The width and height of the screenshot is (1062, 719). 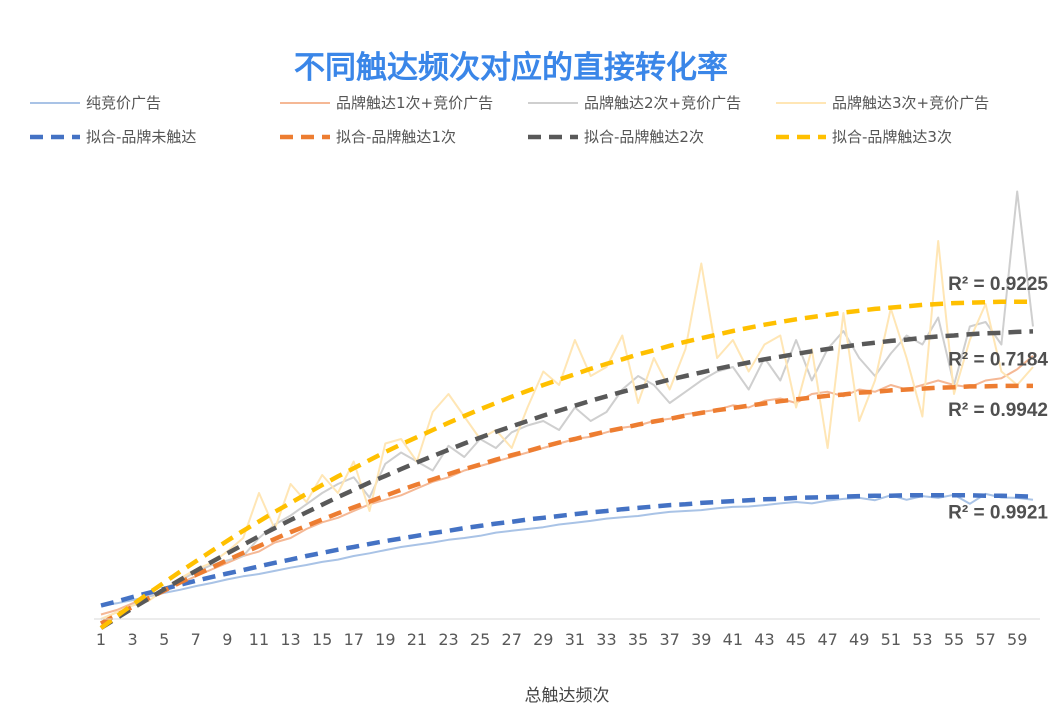 What do you see at coordinates (985, 639) in the screenshot?
I see `x-tick-57: 57` at bounding box center [985, 639].